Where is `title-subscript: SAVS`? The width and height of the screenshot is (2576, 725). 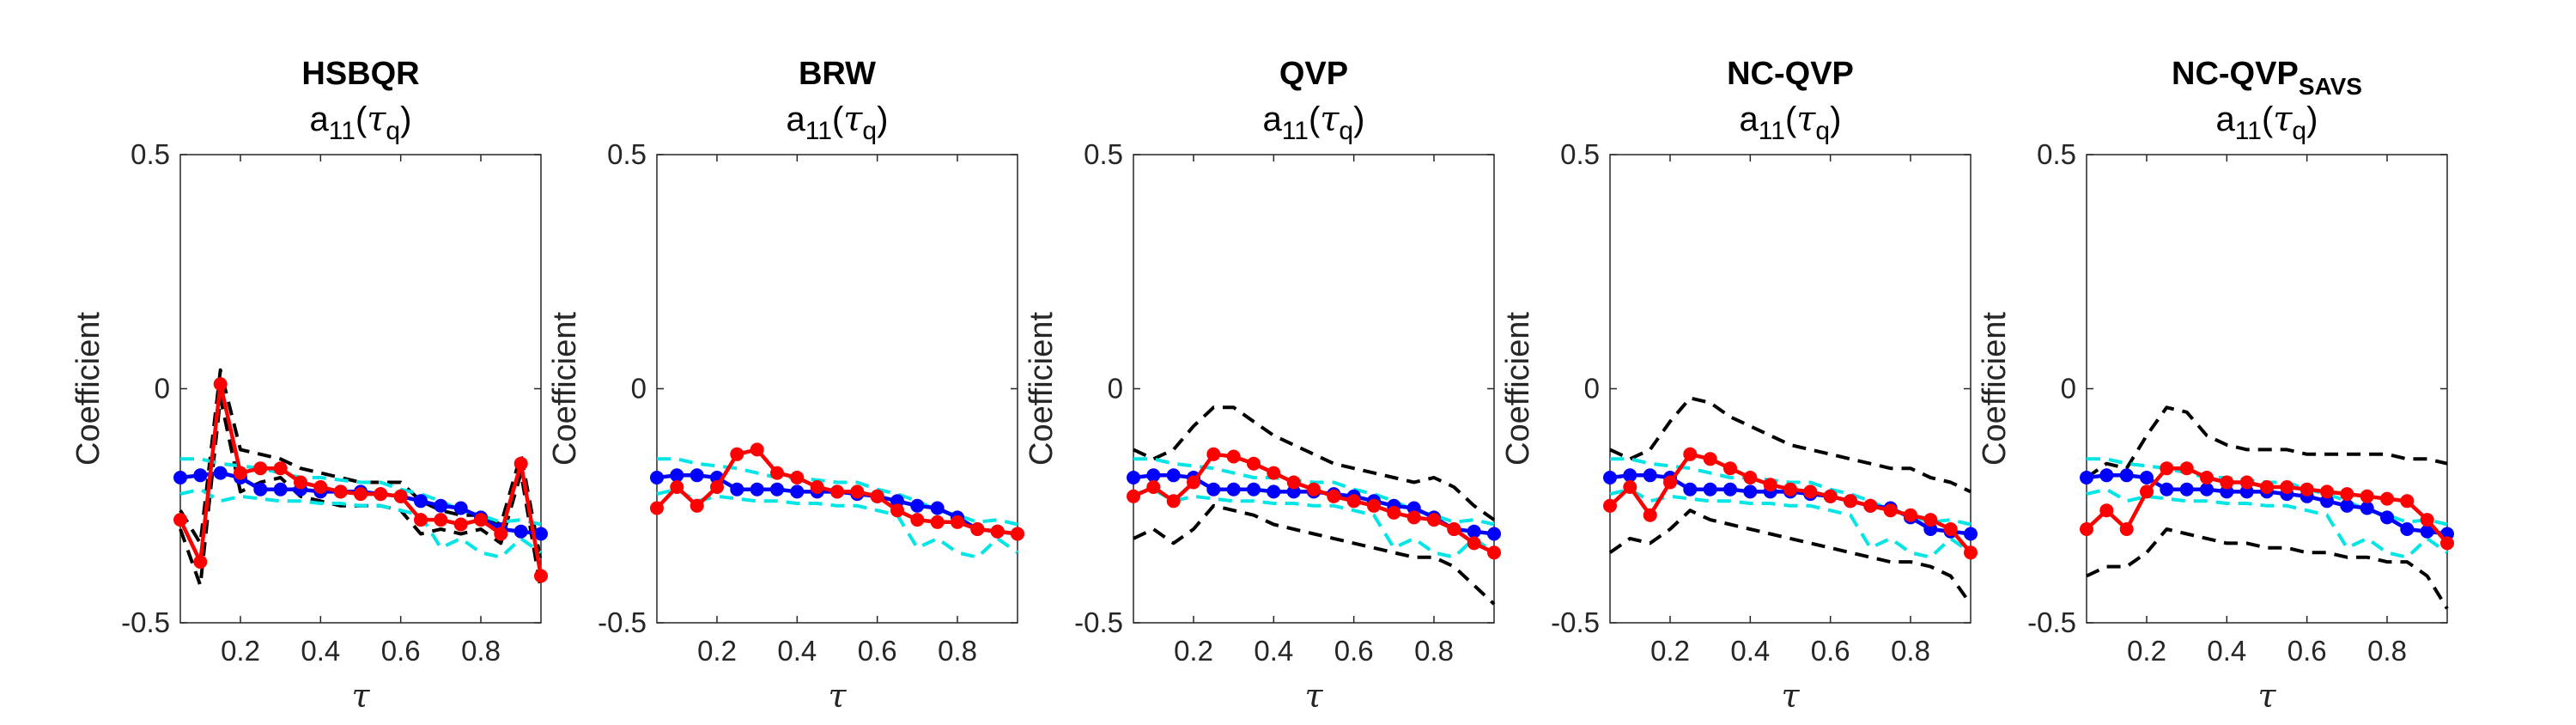 title-subscript: SAVS is located at coordinates (2331, 86).